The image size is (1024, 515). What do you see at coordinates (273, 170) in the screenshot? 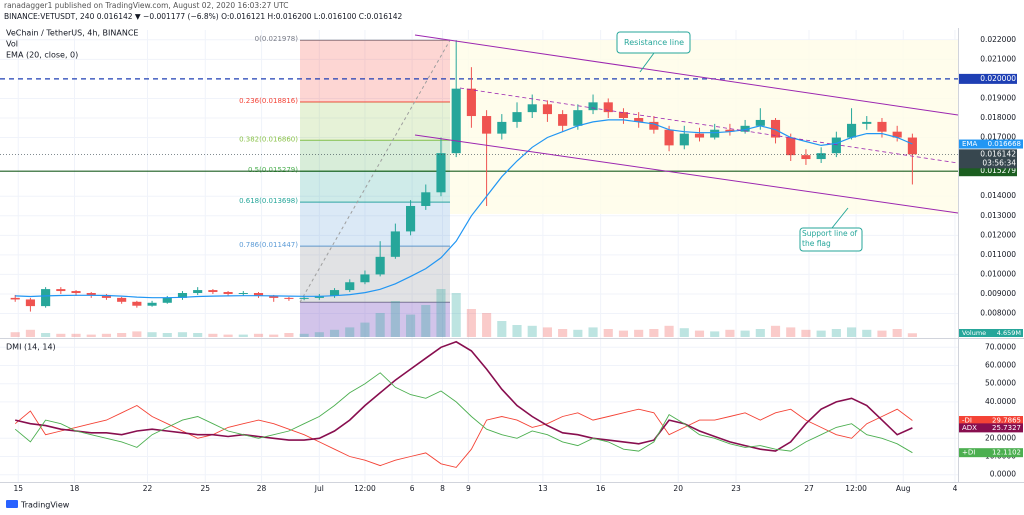
I see `fib-label: 0.5(0.015279)` at bounding box center [273, 170].